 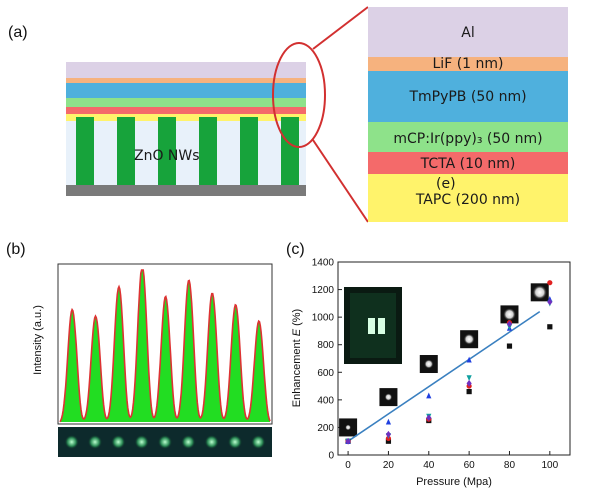 I want to click on device-photo-inset, so click(x=373, y=325).